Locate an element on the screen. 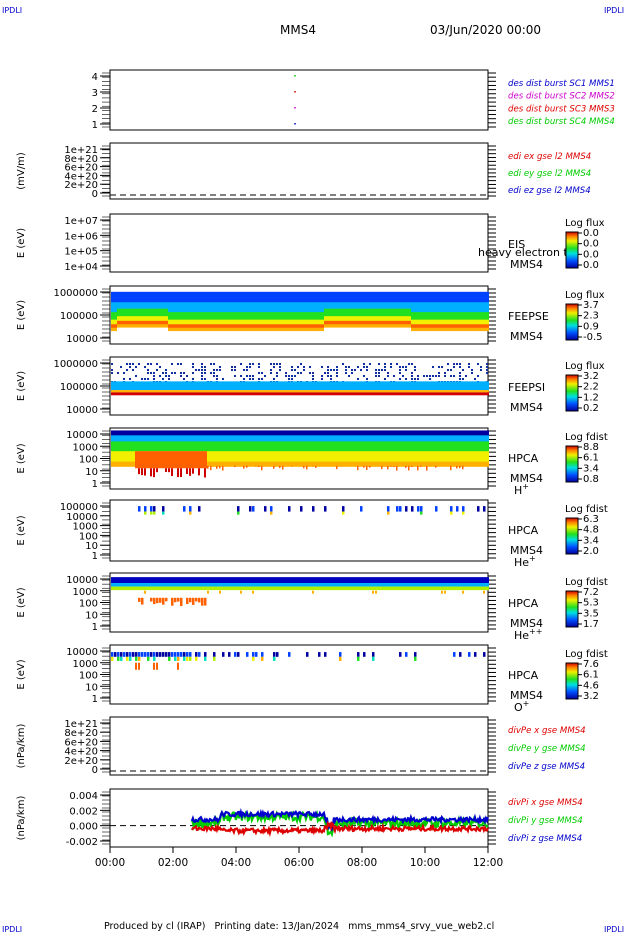 Image resolution: width=630 pixels, height=934 pixels. colorbar is located at coordinates (572, 464).